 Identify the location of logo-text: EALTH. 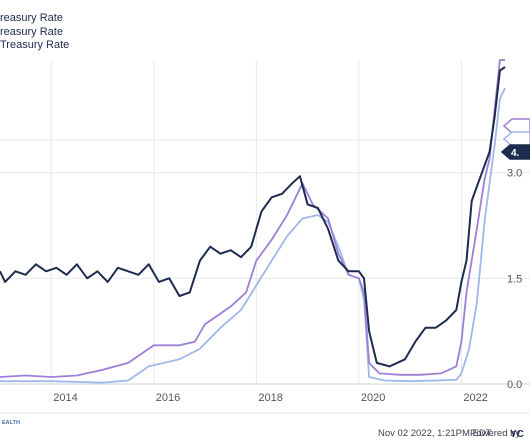
(11, 423).